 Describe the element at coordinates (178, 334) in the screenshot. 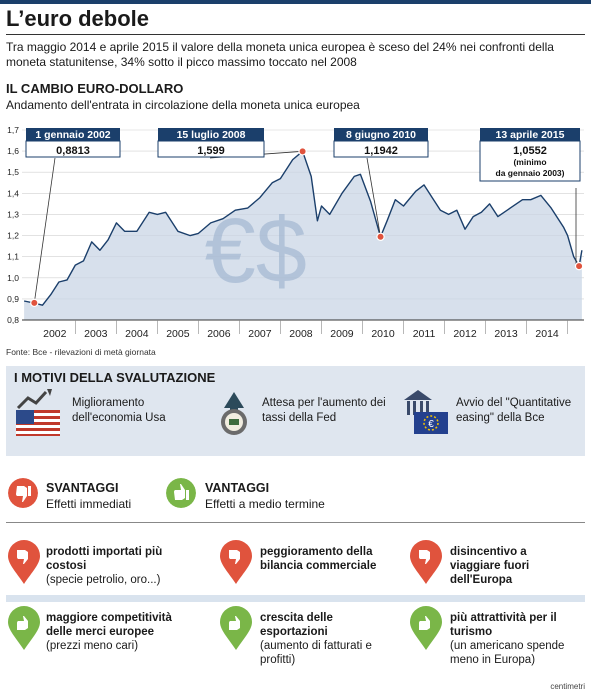

I see `x-tick-label: 2005` at that location.